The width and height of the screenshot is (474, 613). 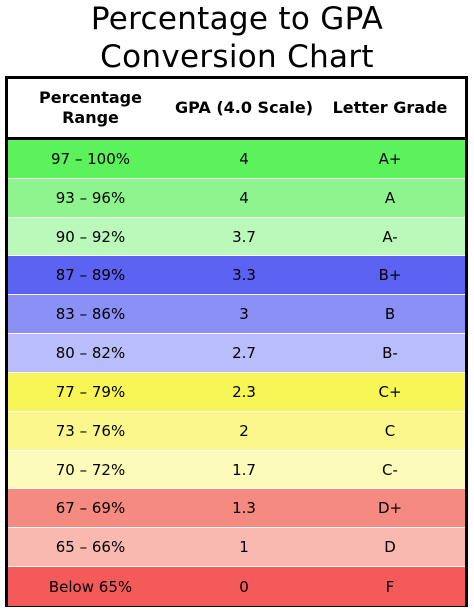 What do you see at coordinates (390, 547) in the screenshot?
I see `letter-grade-cell: D` at bounding box center [390, 547].